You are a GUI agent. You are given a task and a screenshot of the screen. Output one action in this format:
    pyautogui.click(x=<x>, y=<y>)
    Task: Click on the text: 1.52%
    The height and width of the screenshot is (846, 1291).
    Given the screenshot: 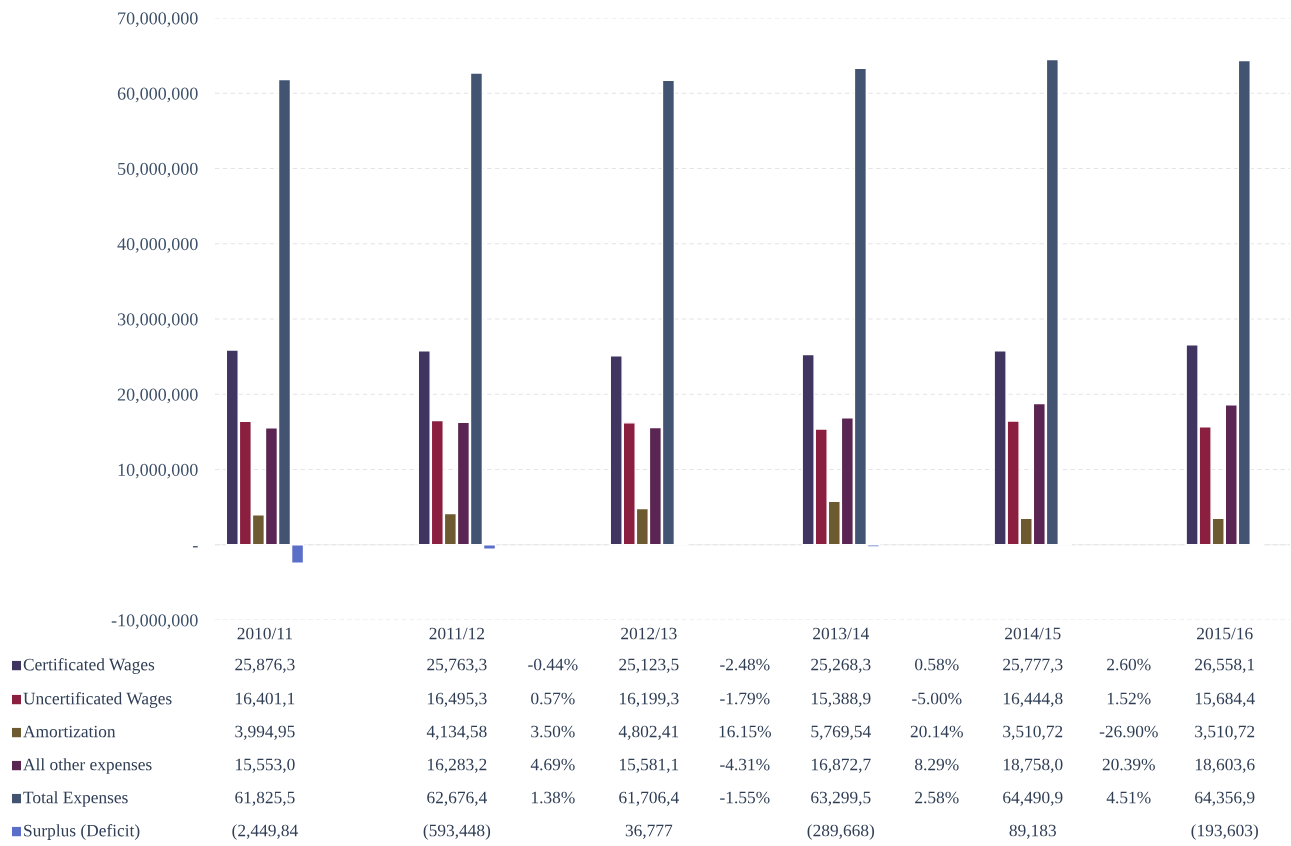 What is the action you would take?
    pyautogui.click(x=1129, y=698)
    